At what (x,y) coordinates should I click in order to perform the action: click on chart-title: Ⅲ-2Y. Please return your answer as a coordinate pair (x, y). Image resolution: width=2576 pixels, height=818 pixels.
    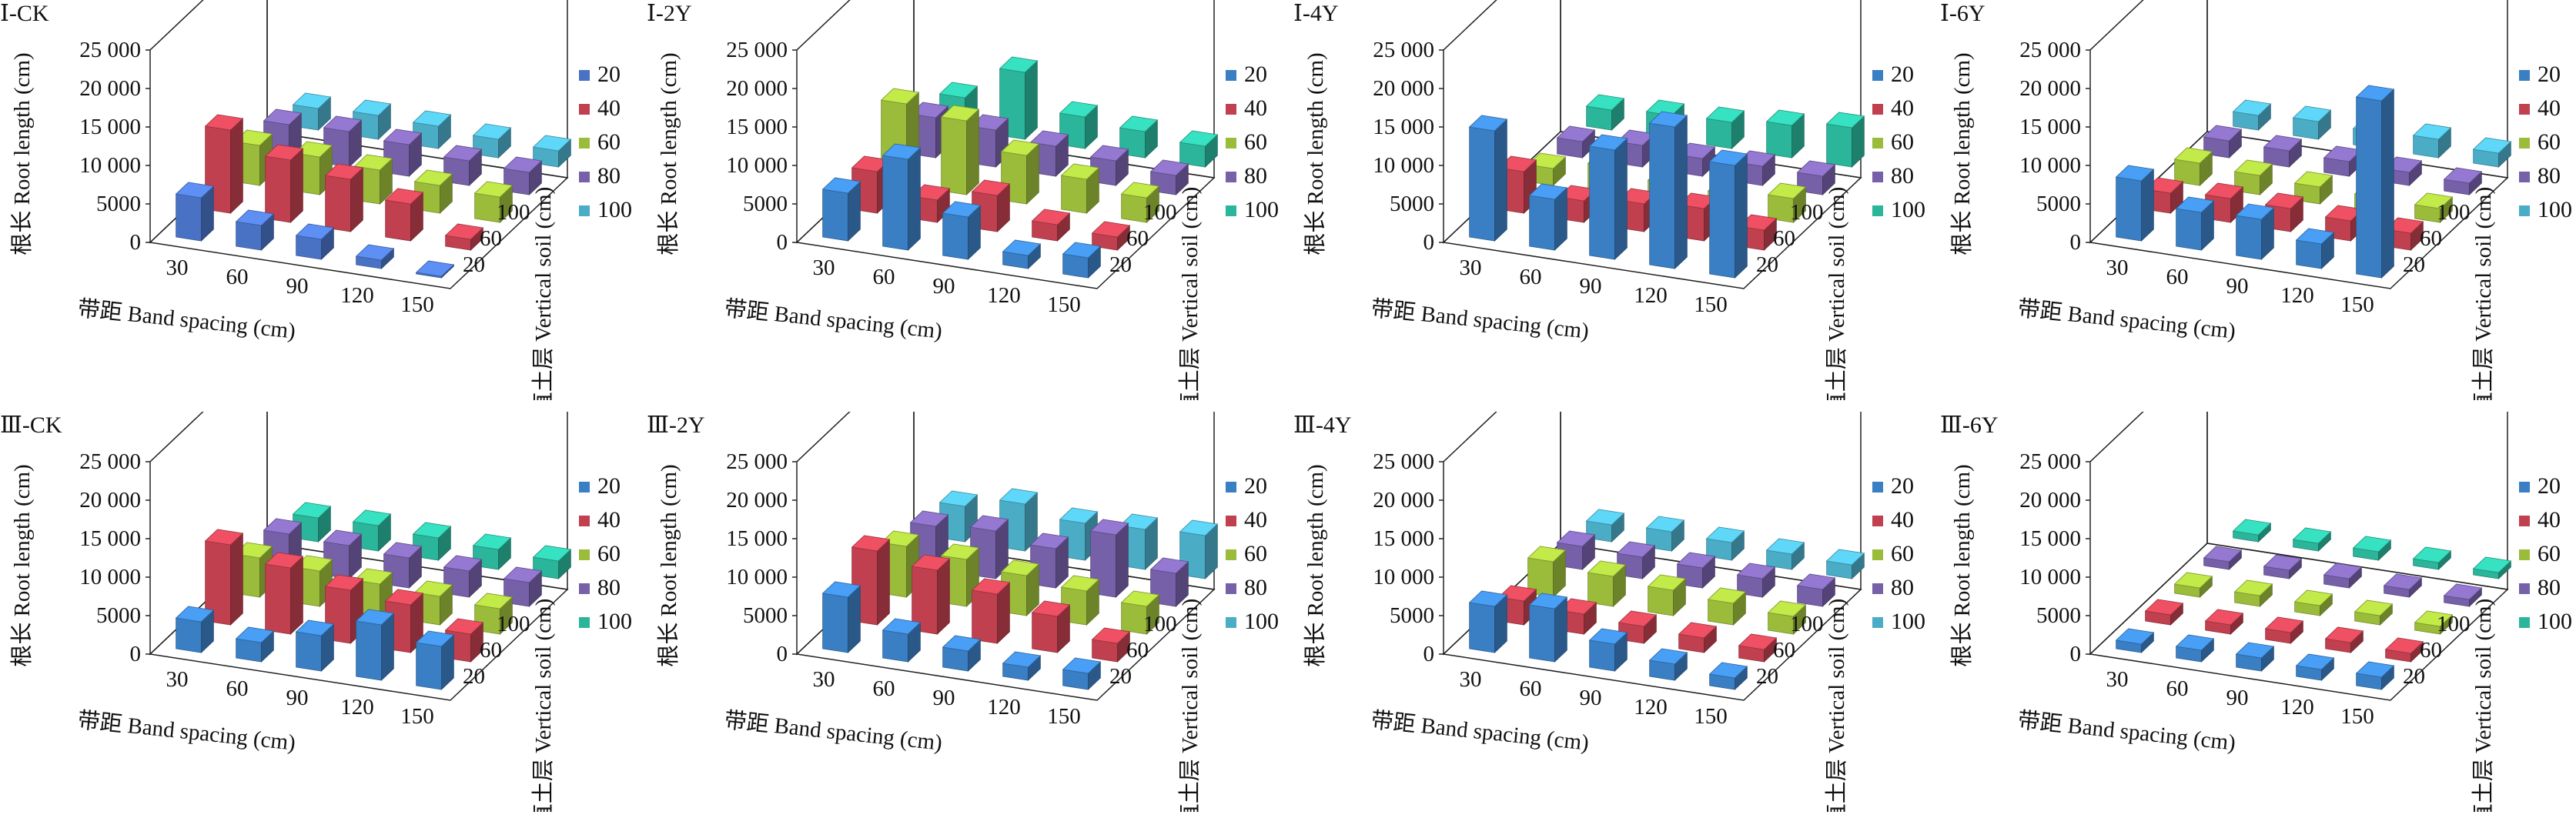
    Looking at the image, I should click on (676, 425).